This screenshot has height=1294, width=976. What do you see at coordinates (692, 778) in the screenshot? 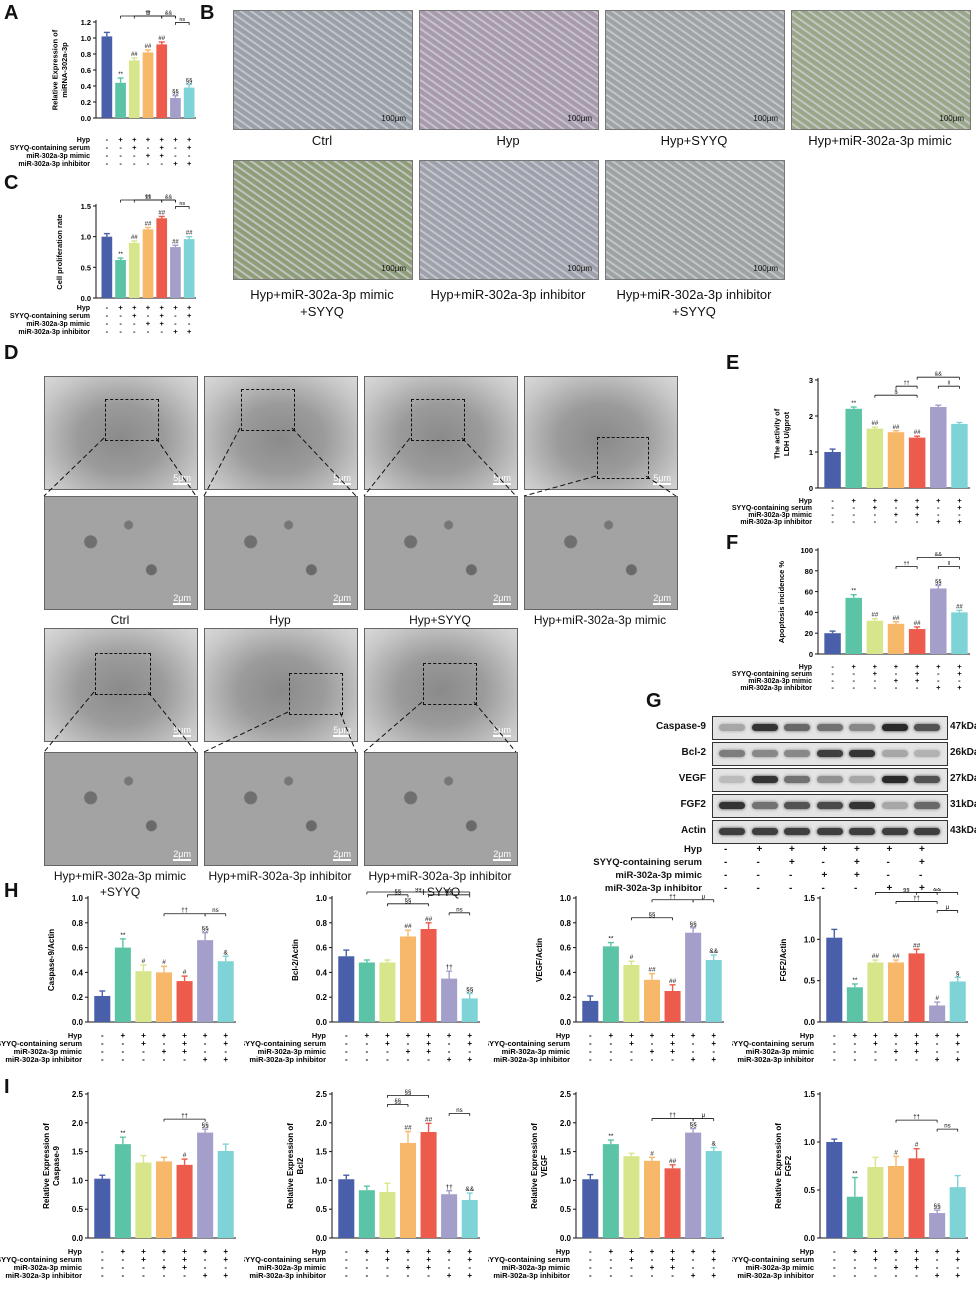
I see `blot-protein-label: VEGF` at bounding box center [692, 778].